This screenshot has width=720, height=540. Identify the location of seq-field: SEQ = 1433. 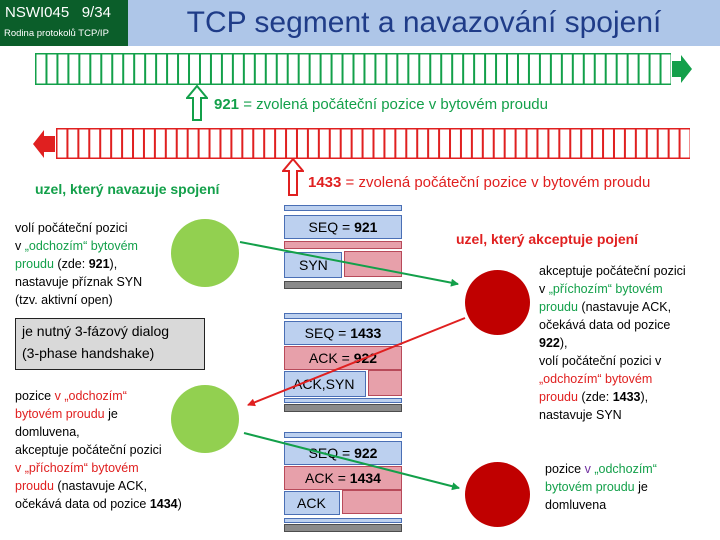
(343, 333).